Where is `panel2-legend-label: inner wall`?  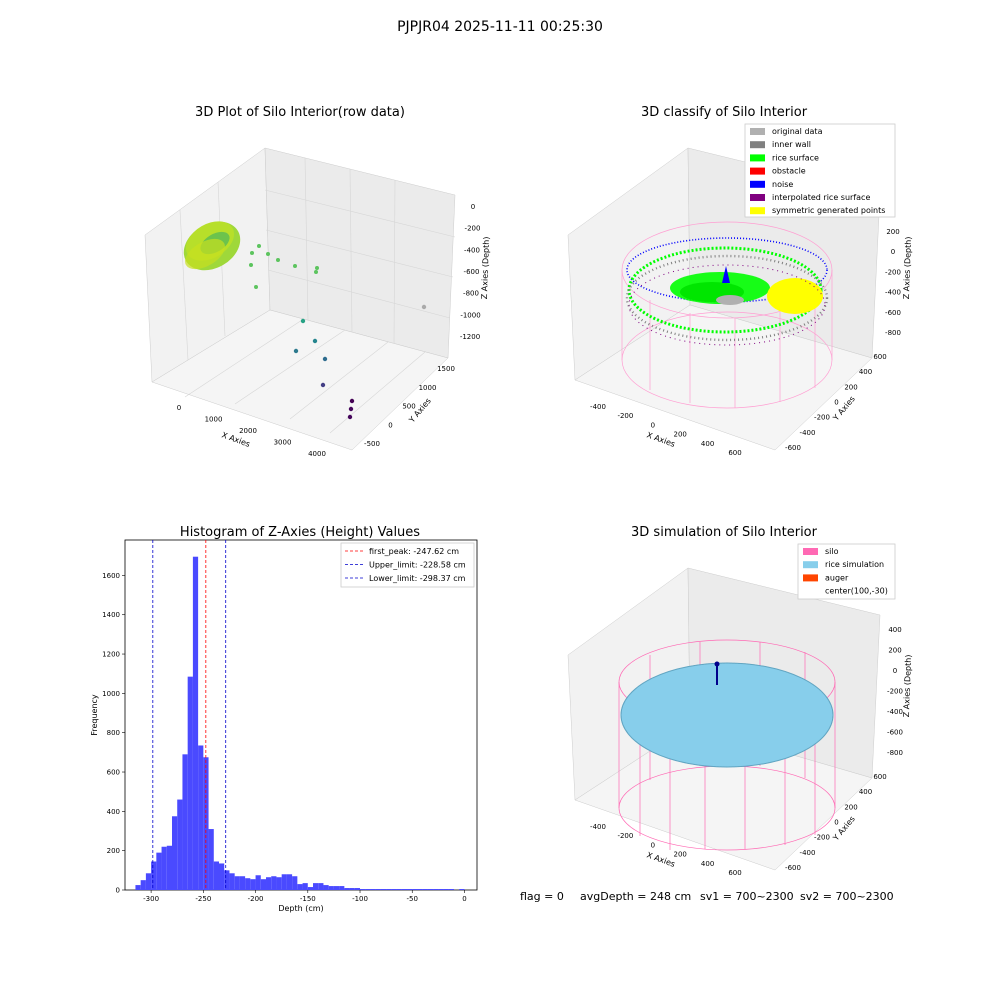 panel2-legend-label: inner wall is located at coordinates (791, 144).